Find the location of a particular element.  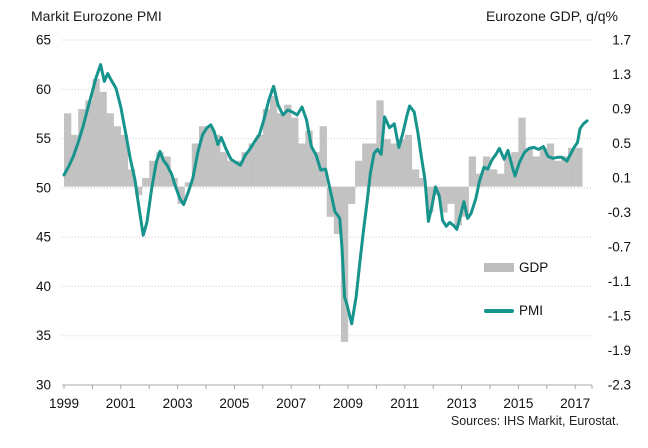

legend-entry-pmi: PMI is located at coordinates (513, 310).